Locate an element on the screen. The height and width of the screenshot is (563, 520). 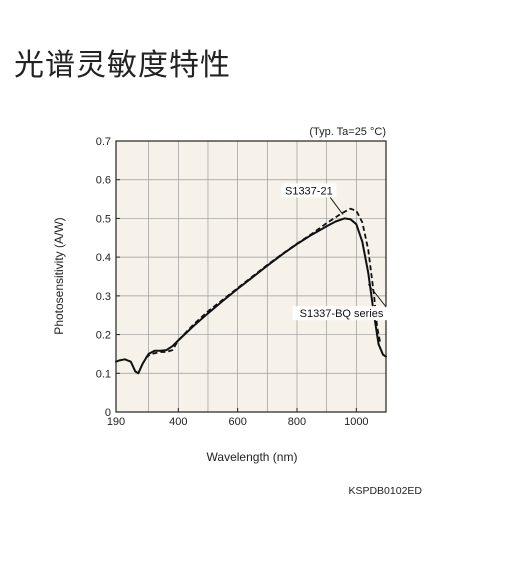
page-title: 光谱灵敏度特性 is located at coordinates (122, 65).